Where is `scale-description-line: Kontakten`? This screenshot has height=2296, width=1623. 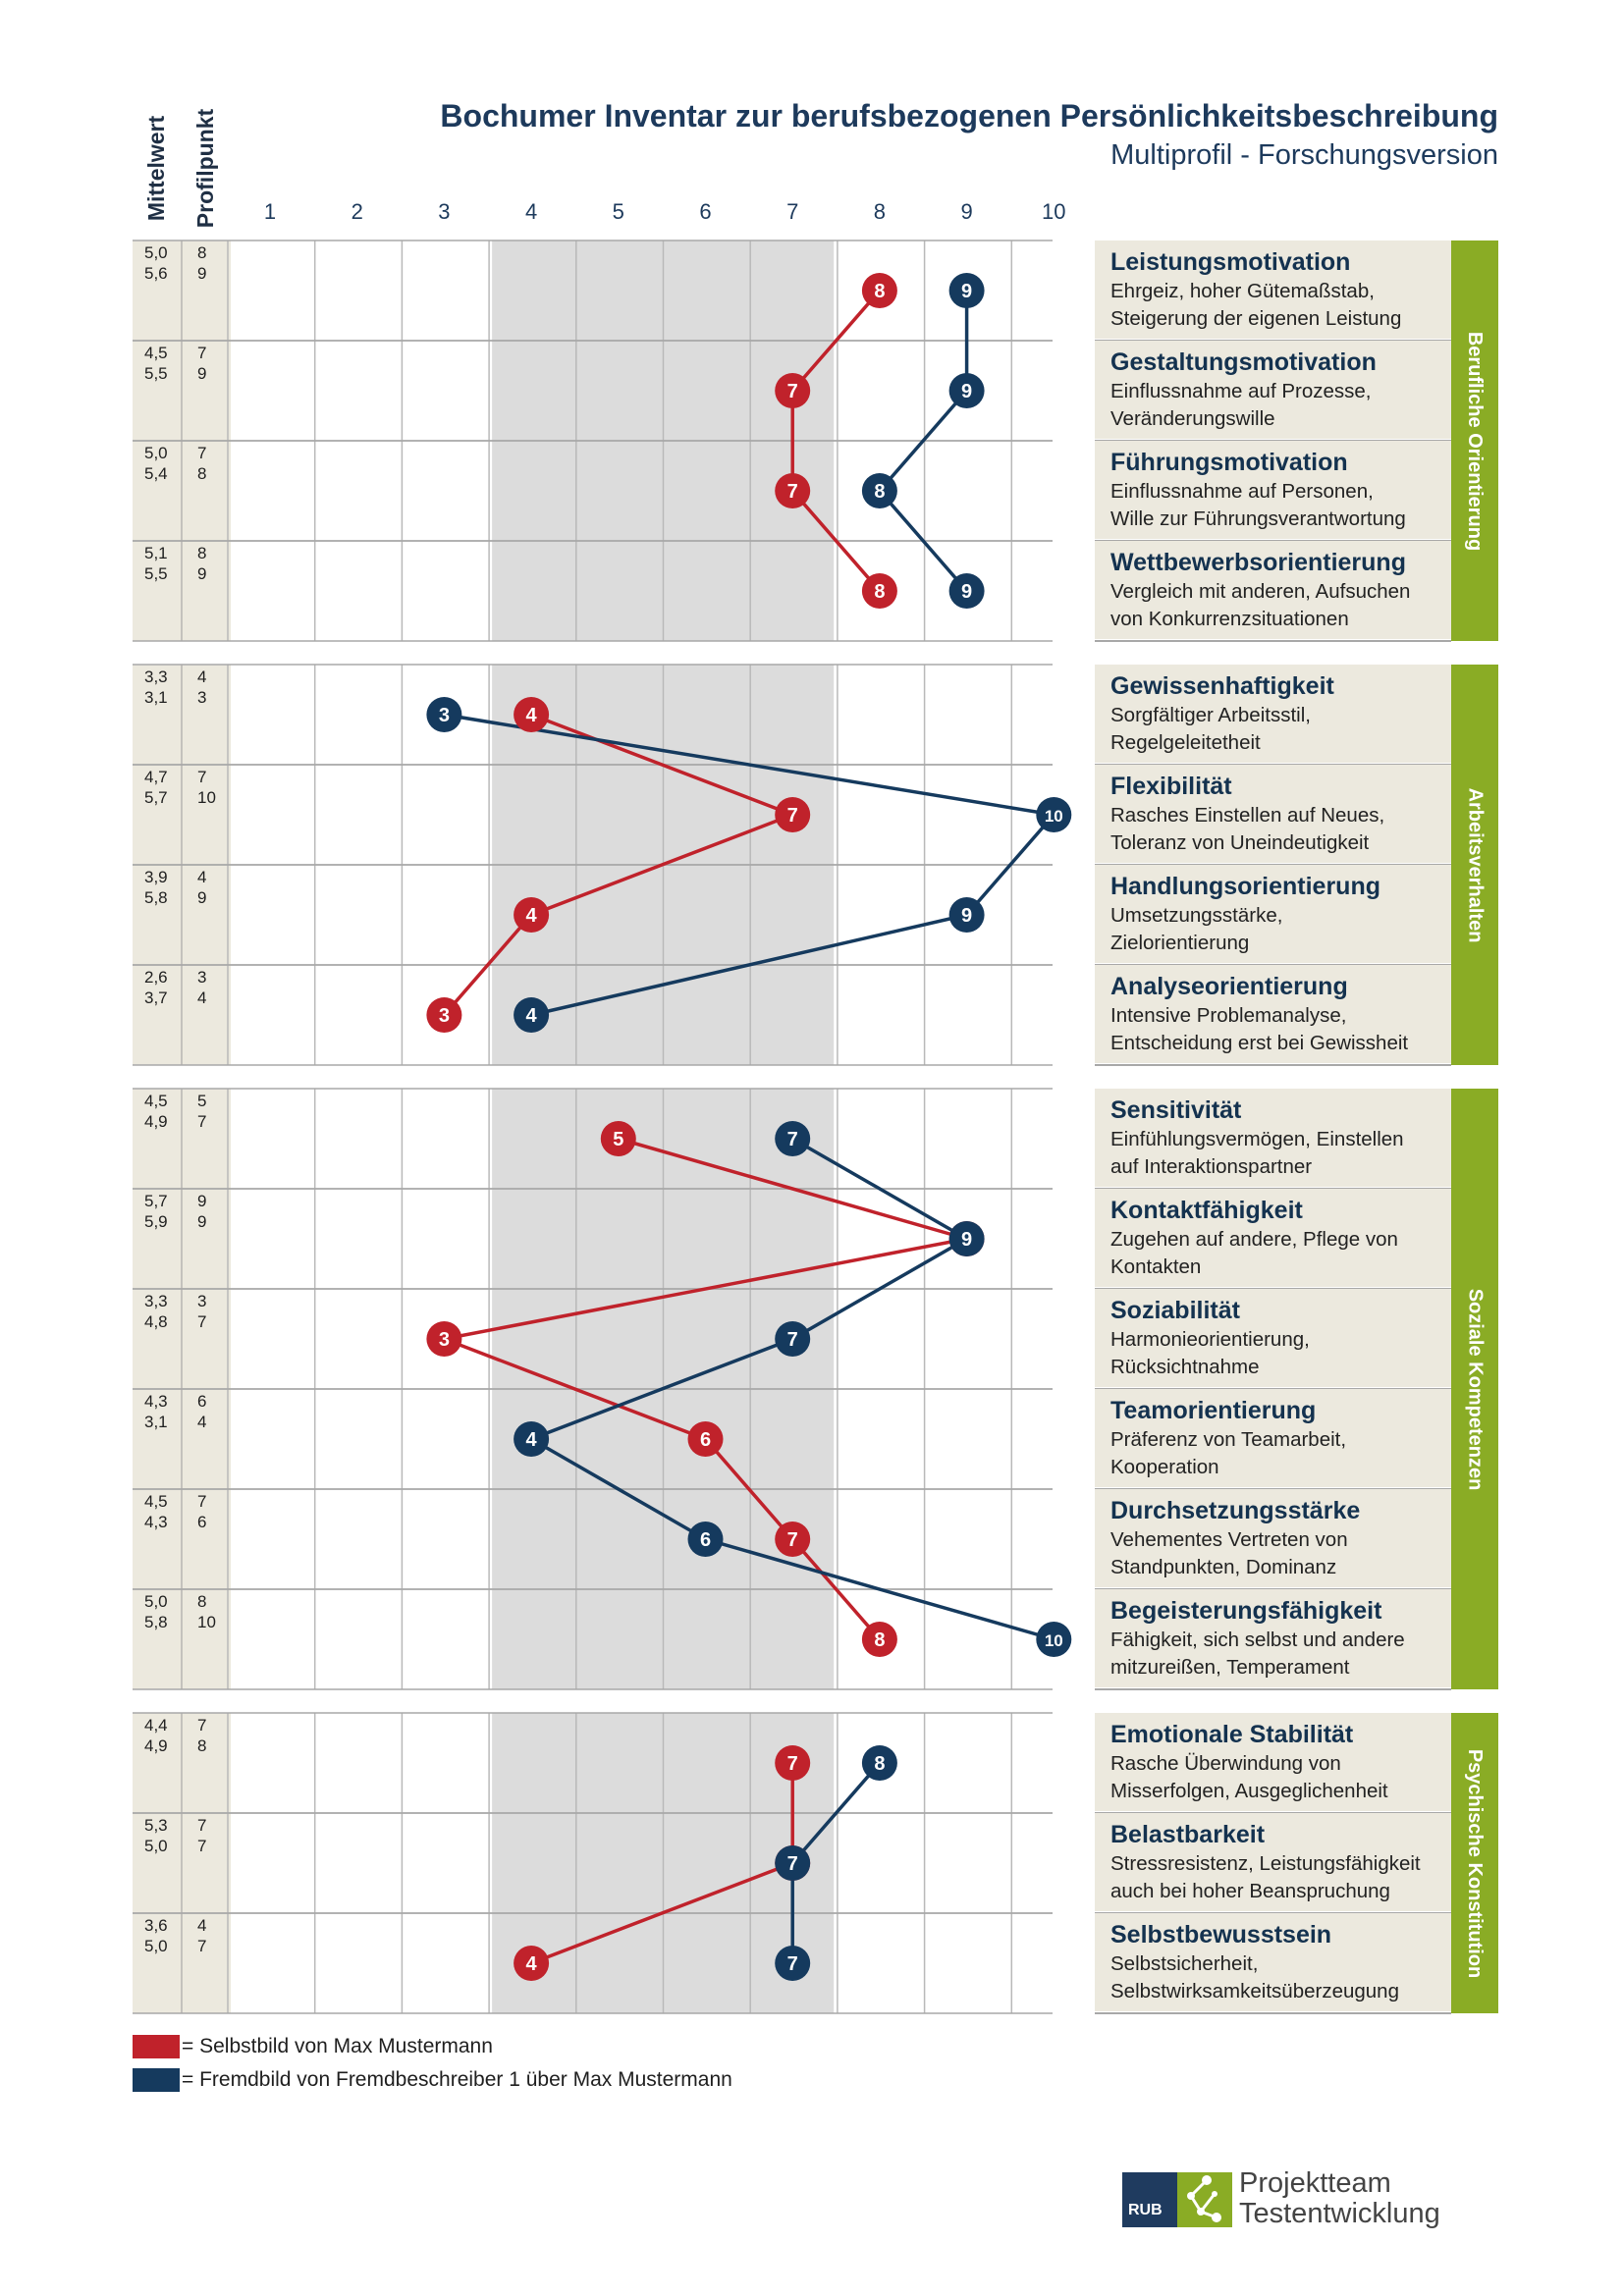
scale-description-line: Kontakten is located at coordinates (1156, 1266).